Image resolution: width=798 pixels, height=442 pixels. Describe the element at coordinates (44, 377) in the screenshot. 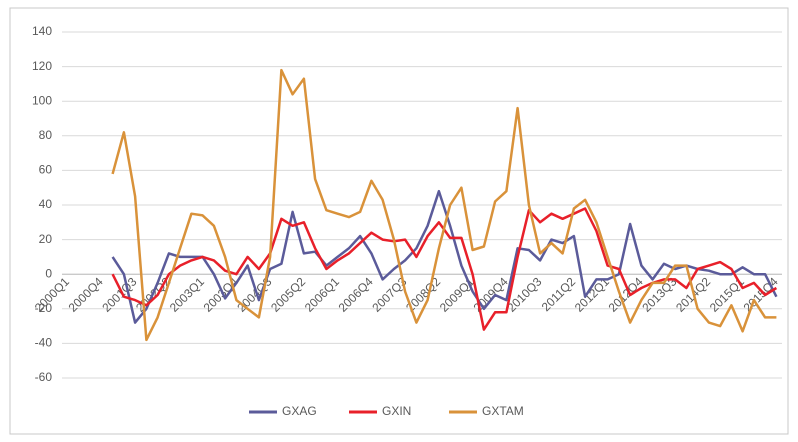

I see `y-tick-label: -60` at that location.